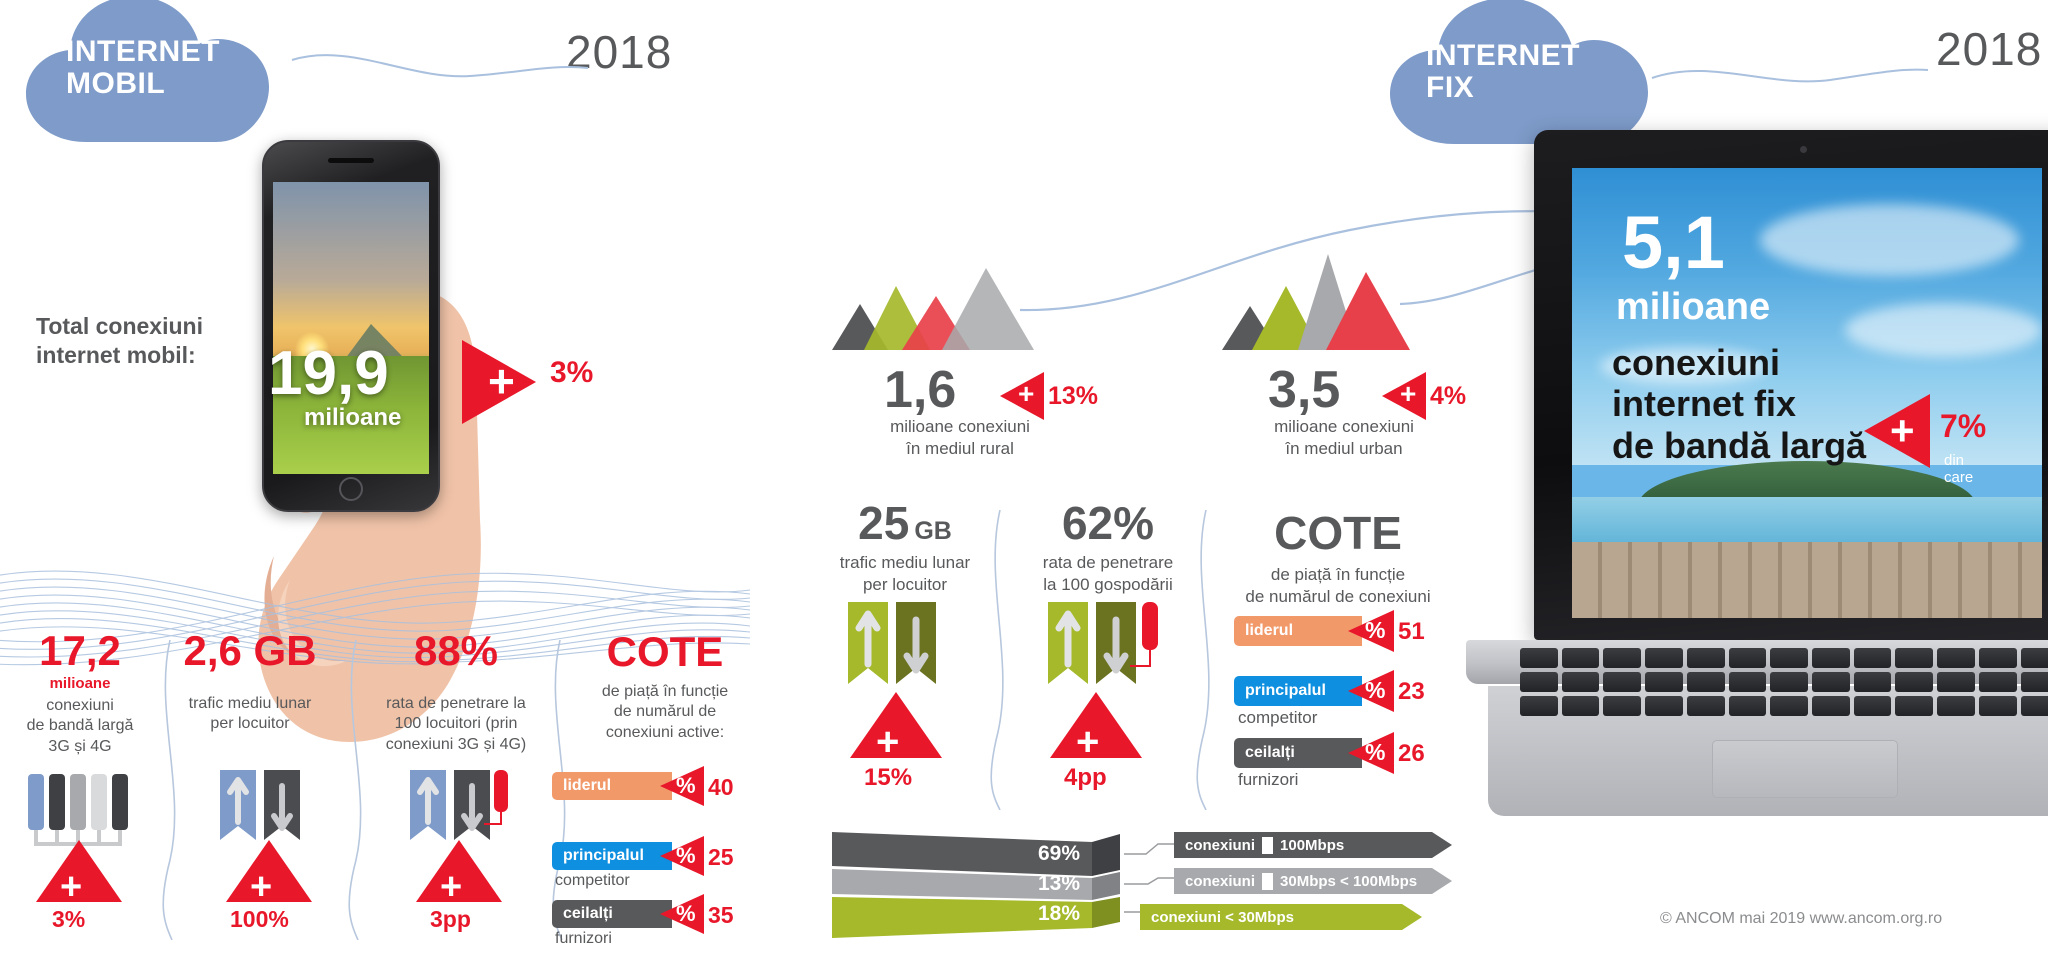  I want to click on cote-bar-competitor-fix: principalul, so click(1298, 691).